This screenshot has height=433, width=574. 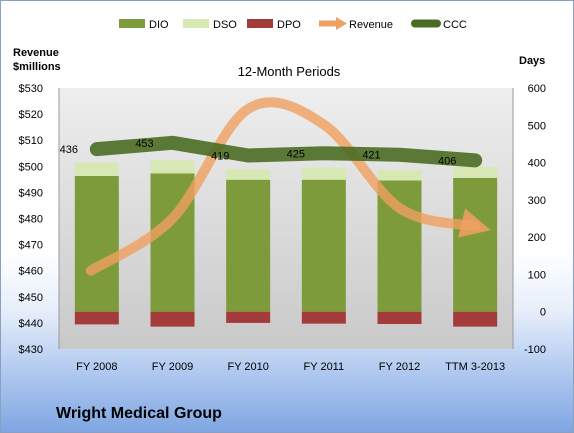 What do you see at coordinates (31, 89) in the screenshot?
I see `left-tick-label: $530` at bounding box center [31, 89].